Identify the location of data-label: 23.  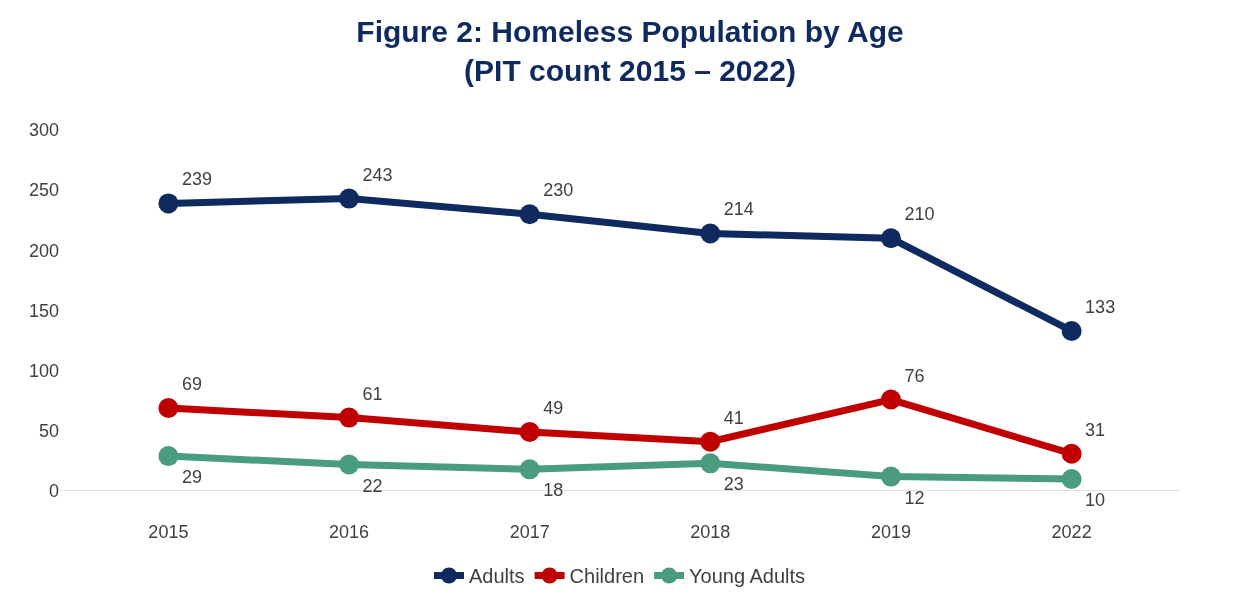
(733, 484).